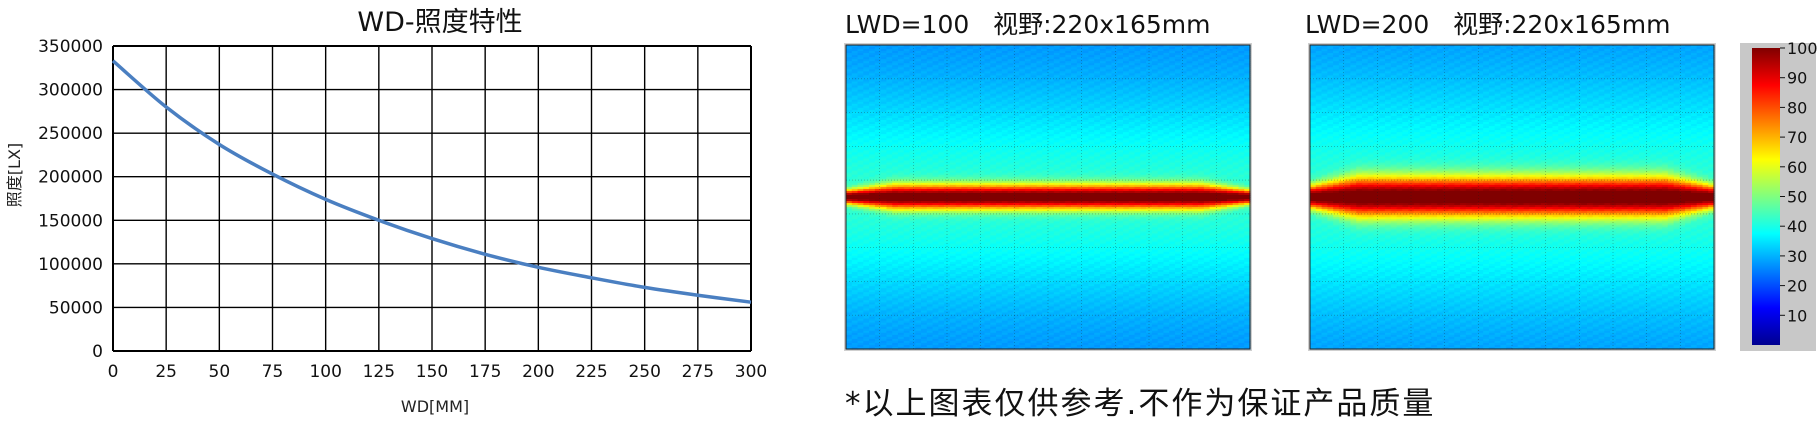  What do you see at coordinates (698, 372) in the screenshot?
I see `x-tick-label: 275` at bounding box center [698, 372].